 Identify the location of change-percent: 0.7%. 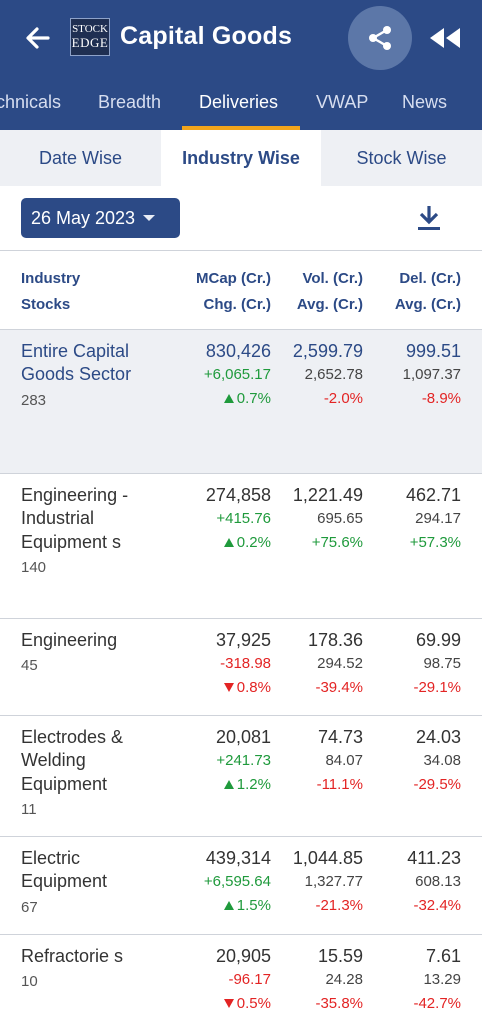
(237, 399).